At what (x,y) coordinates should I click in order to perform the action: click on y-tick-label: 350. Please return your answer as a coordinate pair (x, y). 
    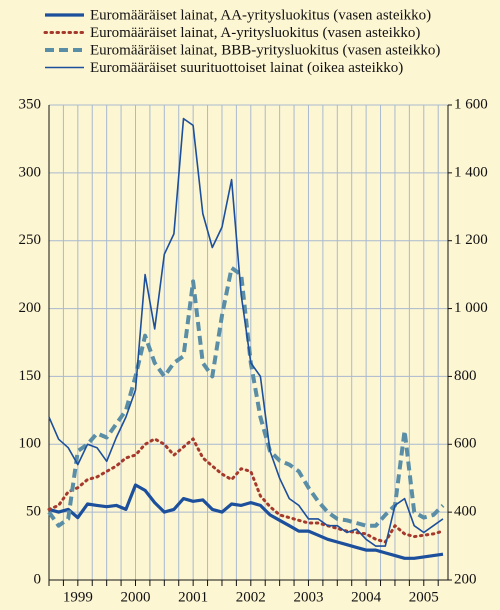
    Looking at the image, I should click on (30, 104).